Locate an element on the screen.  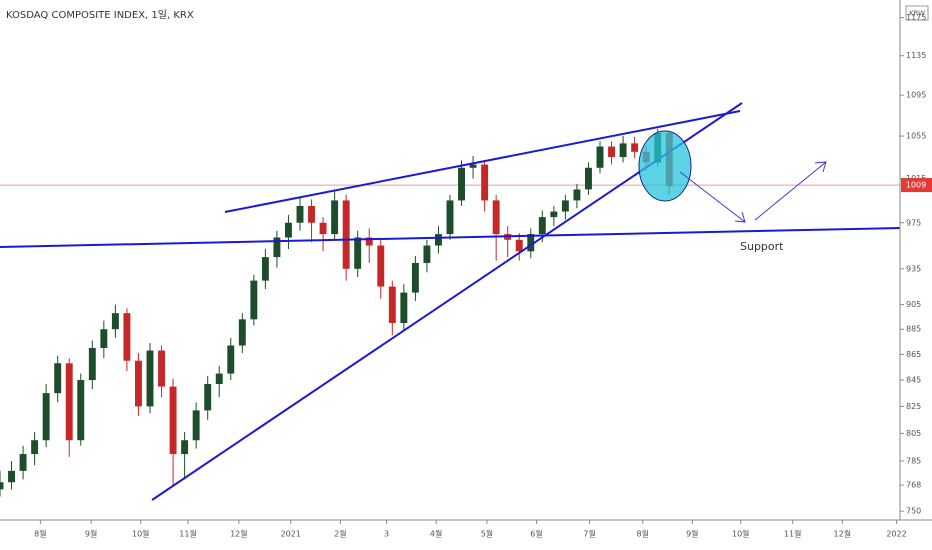
y-tick-label: 975 is located at coordinates (913, 222).